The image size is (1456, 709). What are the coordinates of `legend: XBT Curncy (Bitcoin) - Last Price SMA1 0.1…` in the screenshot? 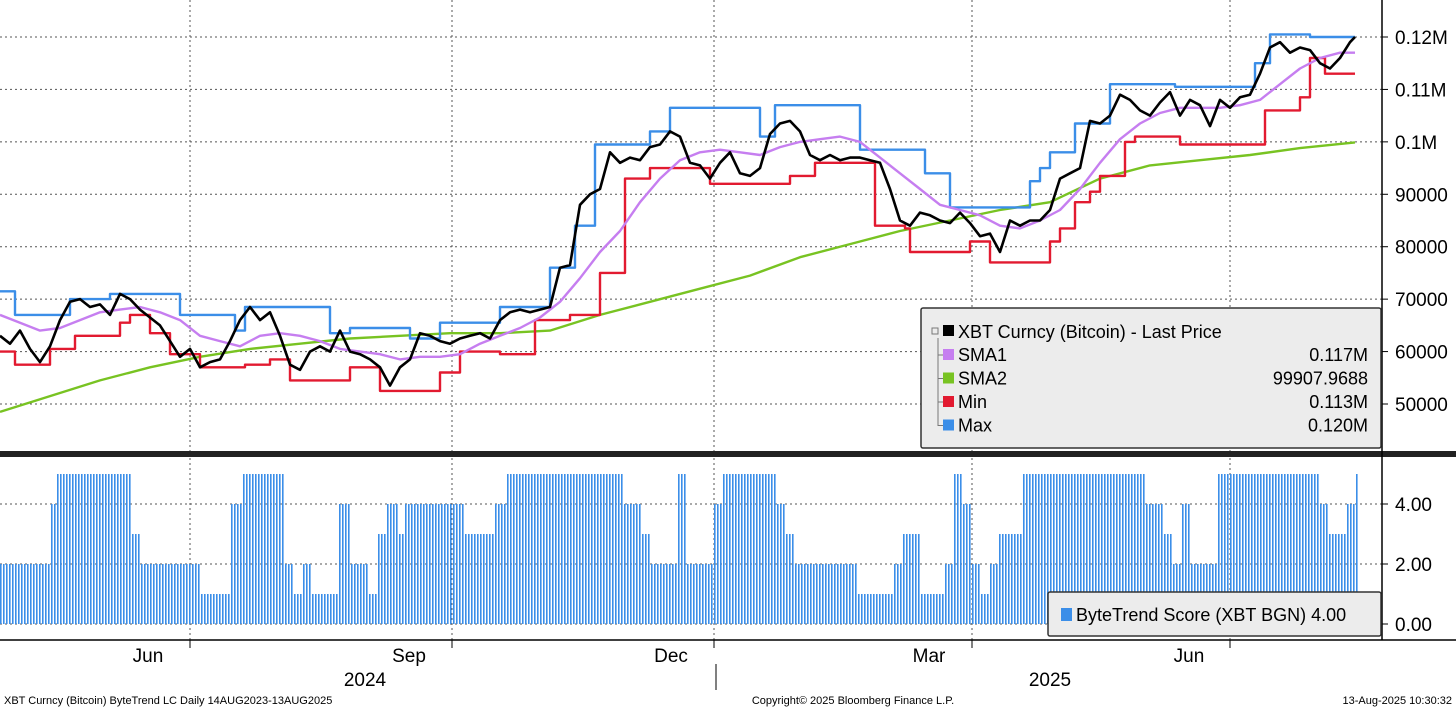 It's located at (1151, 378).